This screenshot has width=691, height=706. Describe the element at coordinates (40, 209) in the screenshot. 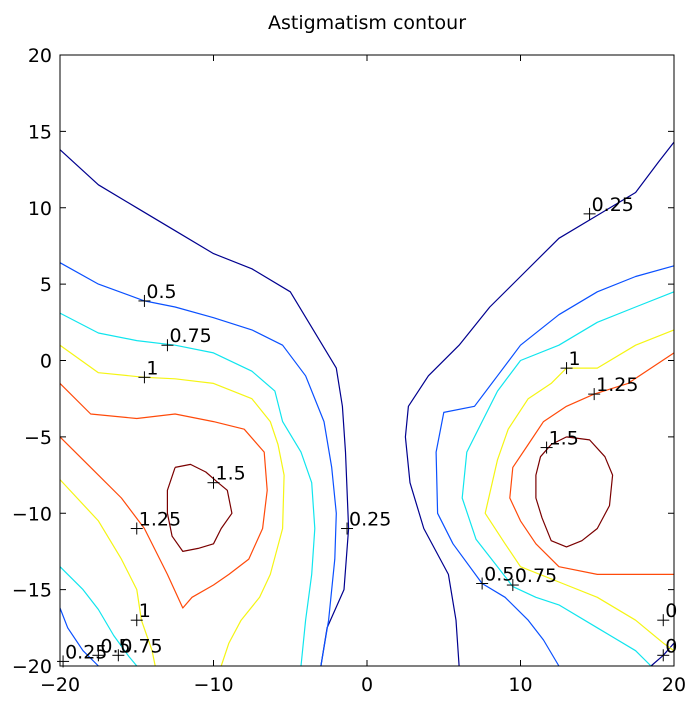

I see `y-tick-label: 10` at that location.